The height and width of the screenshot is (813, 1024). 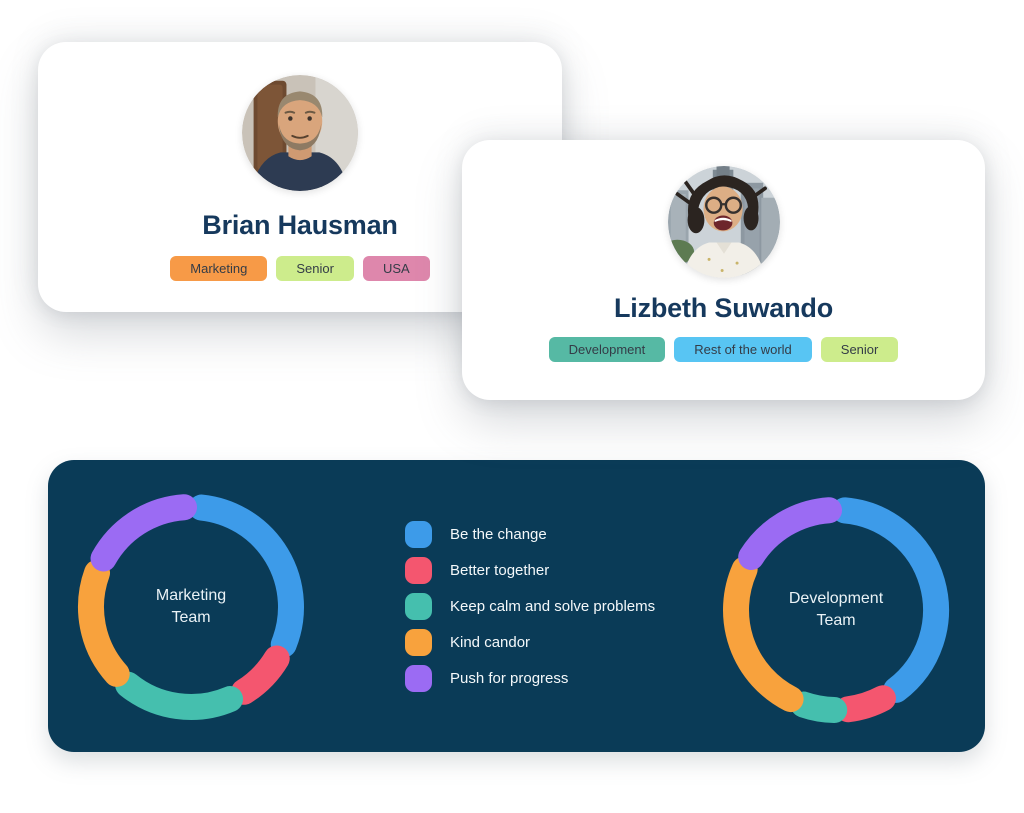 I want to click on legend-label: Keep calm and solve problems, so click(x=553, y=606).